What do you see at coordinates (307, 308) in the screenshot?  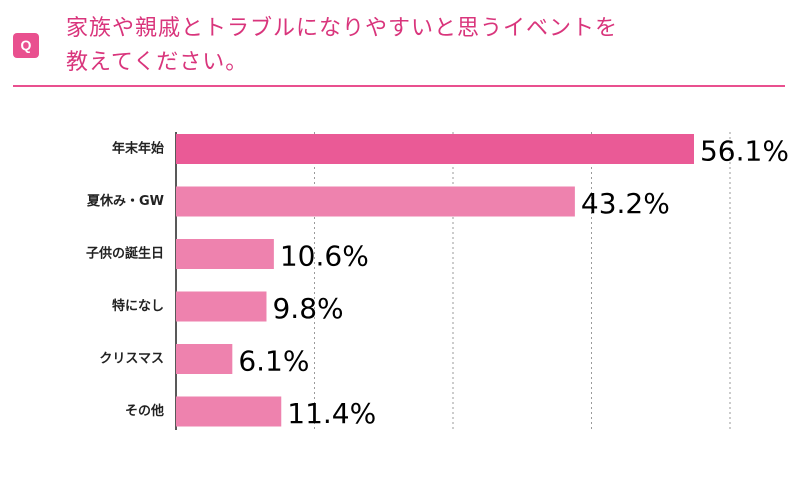 I see `value-label: 9.8%` at bounding box center [307, 308].